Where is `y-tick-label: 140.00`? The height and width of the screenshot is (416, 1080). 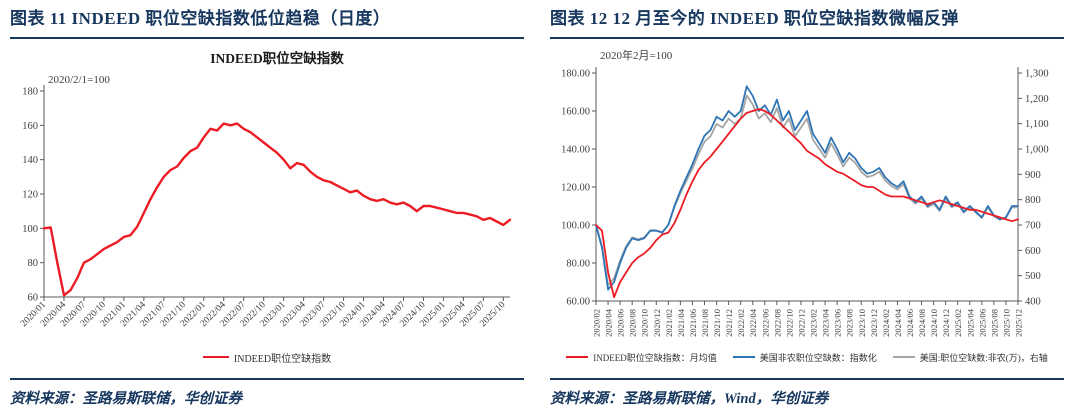 y-tick-label: 140.00 is located at coordinates (575, 150).